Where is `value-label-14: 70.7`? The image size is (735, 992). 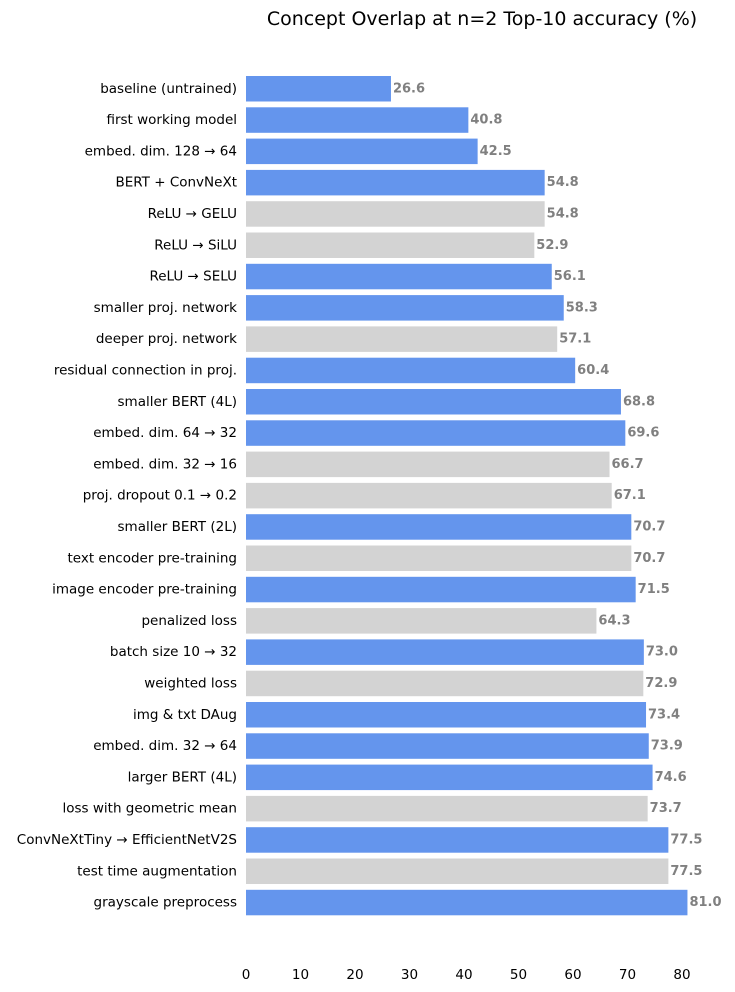 value-label-14: 70.7 is located at coordinates (649, 526).